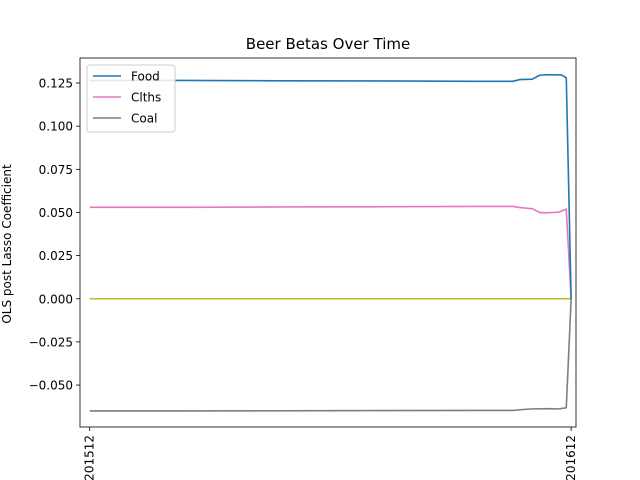 This screenshot has height=480, width=640. I want to click on legend-label-food: Food, so click(145, 77).